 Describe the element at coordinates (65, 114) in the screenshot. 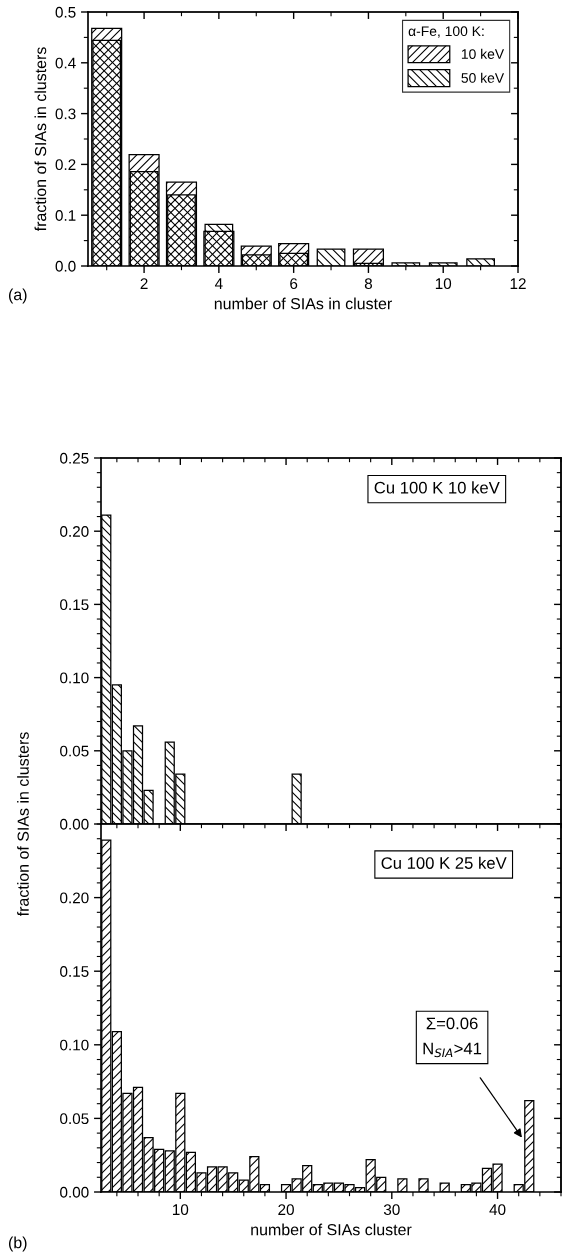

I see `y-tick-label: 0.3` at that location.